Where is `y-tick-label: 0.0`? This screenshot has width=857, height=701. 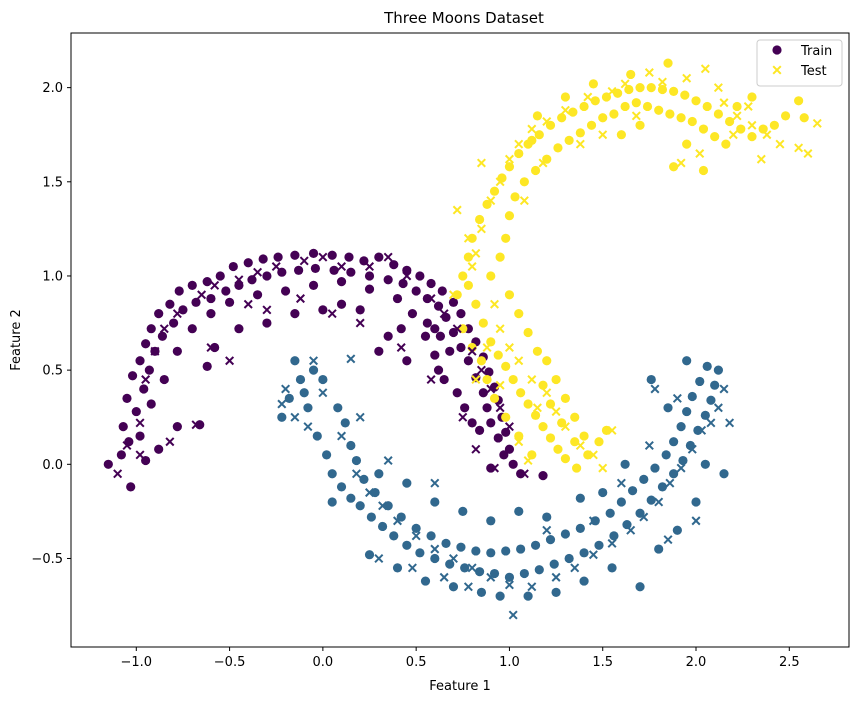
y-tick-label: 0.0 is located at coordinates (52, 465).